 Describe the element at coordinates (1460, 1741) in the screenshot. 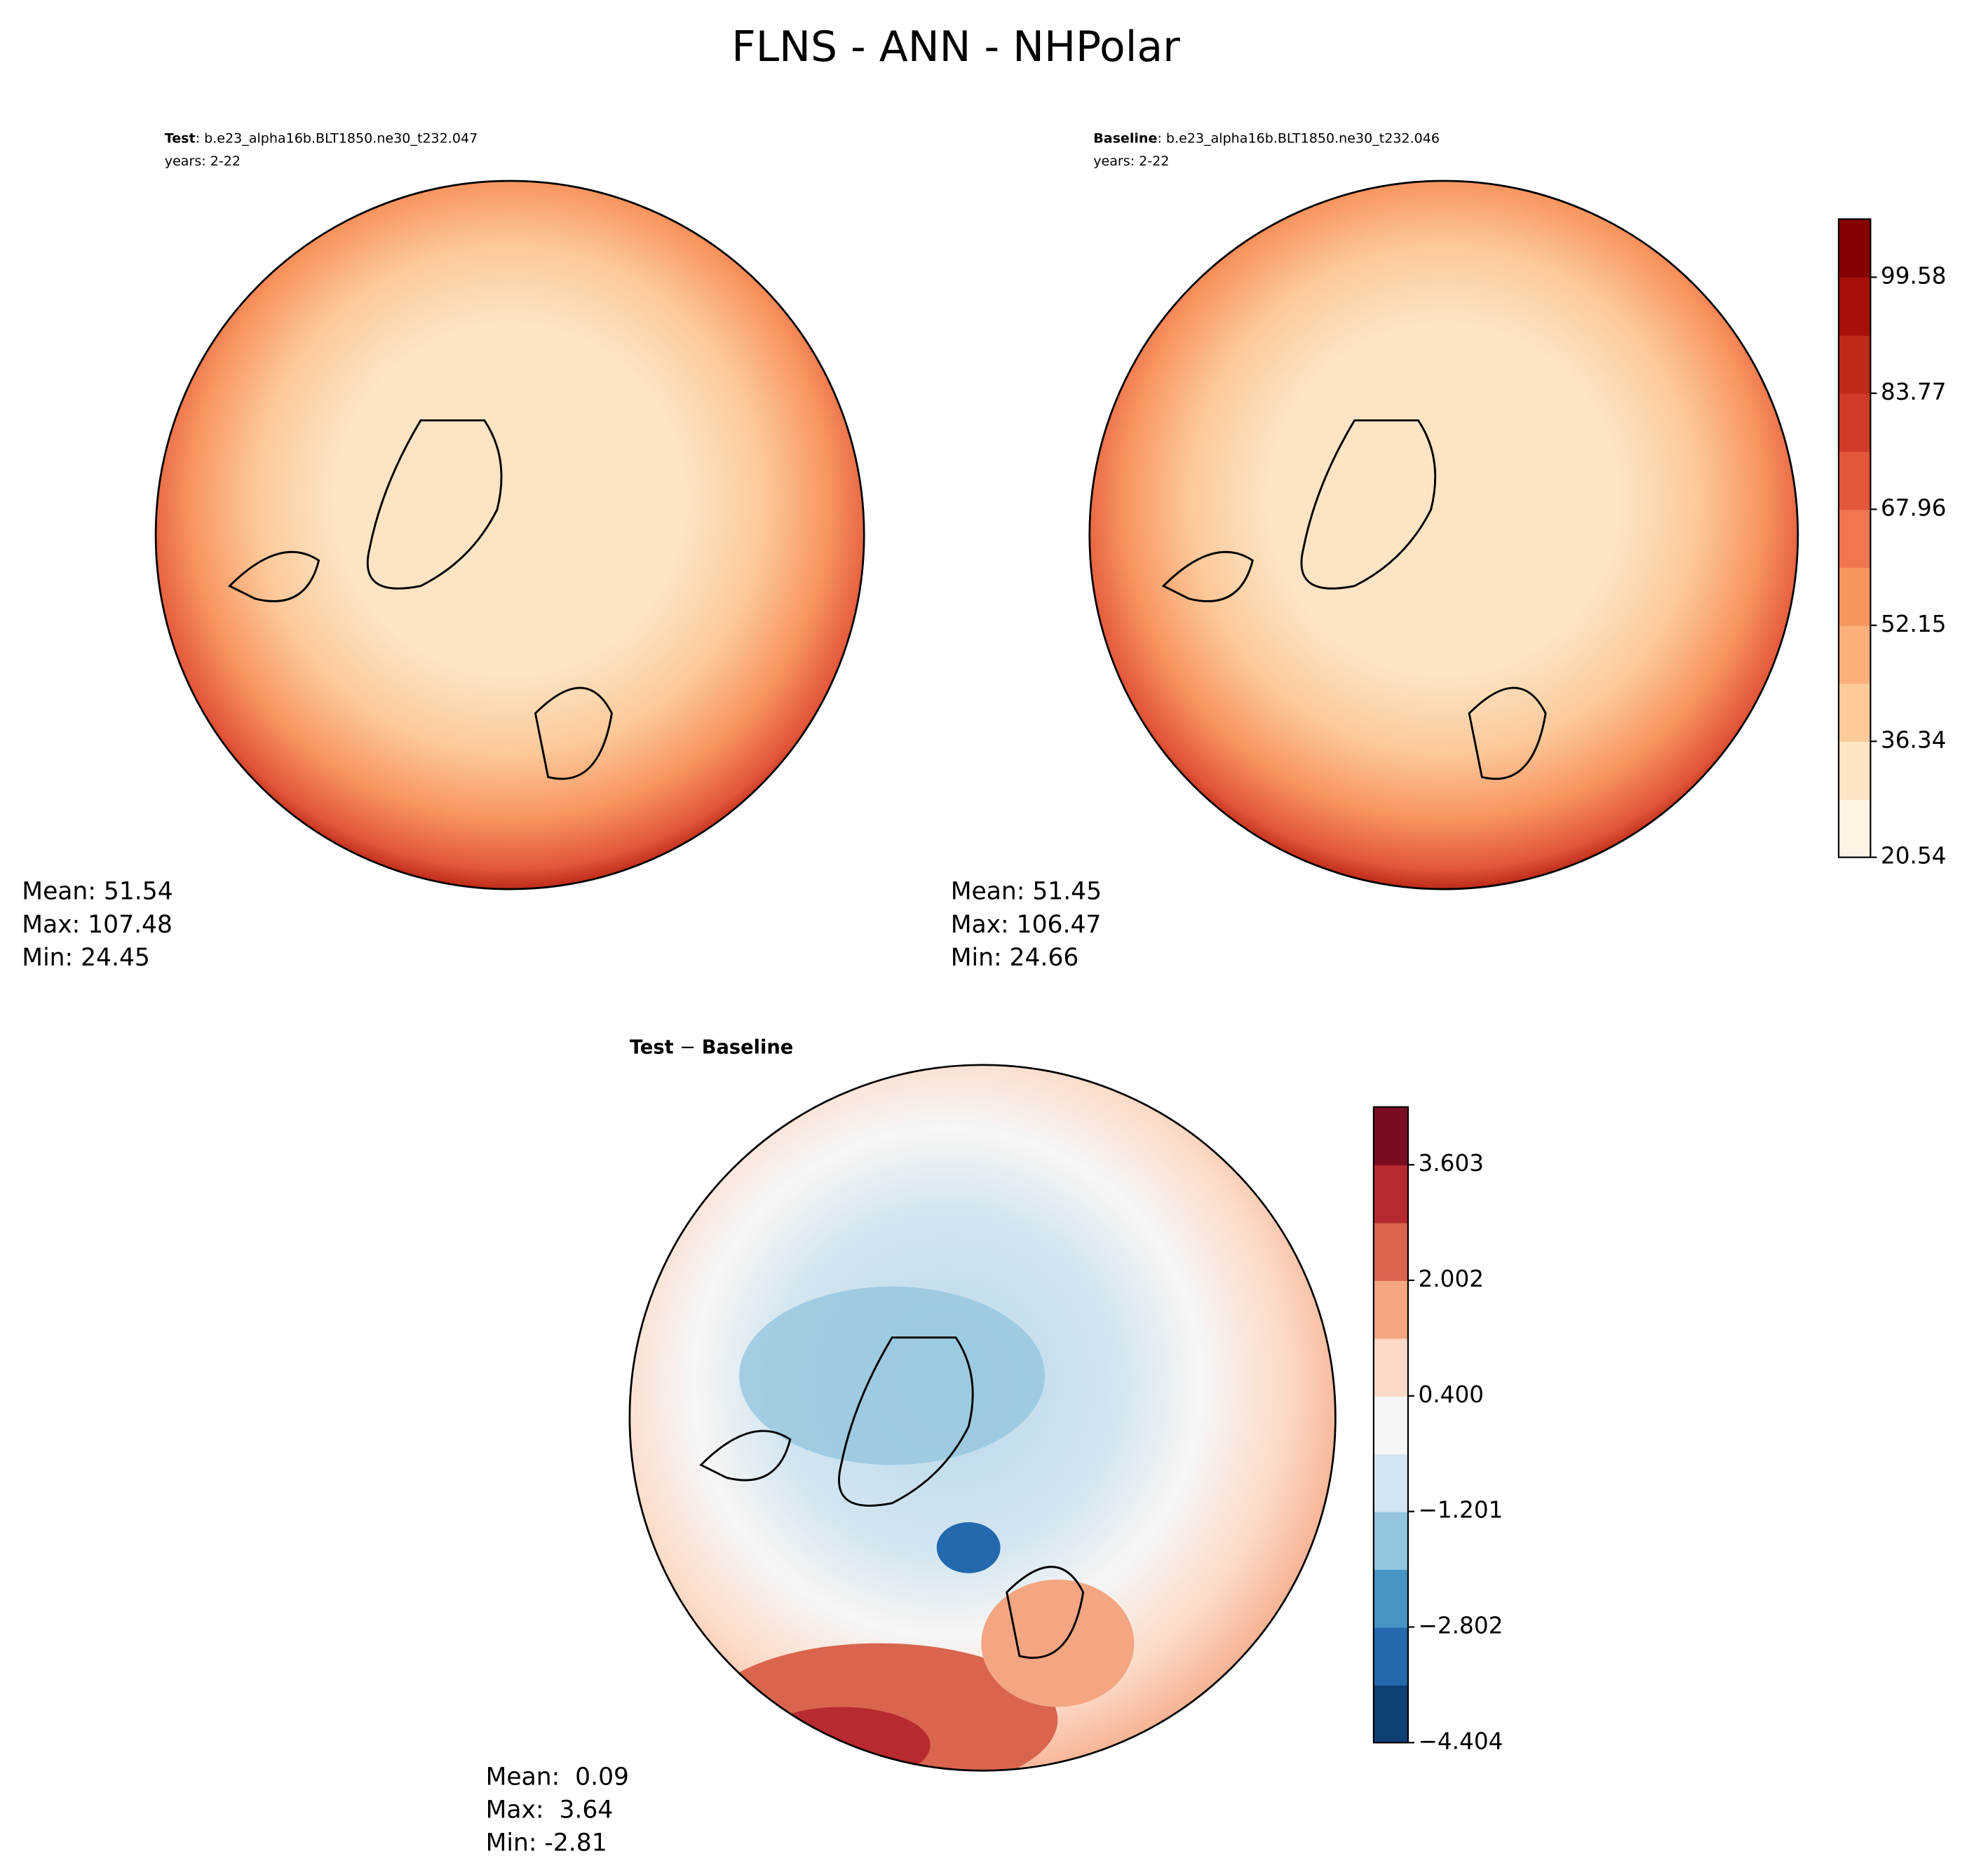

I see `colorbar-tick-label: −4.404` at that location.